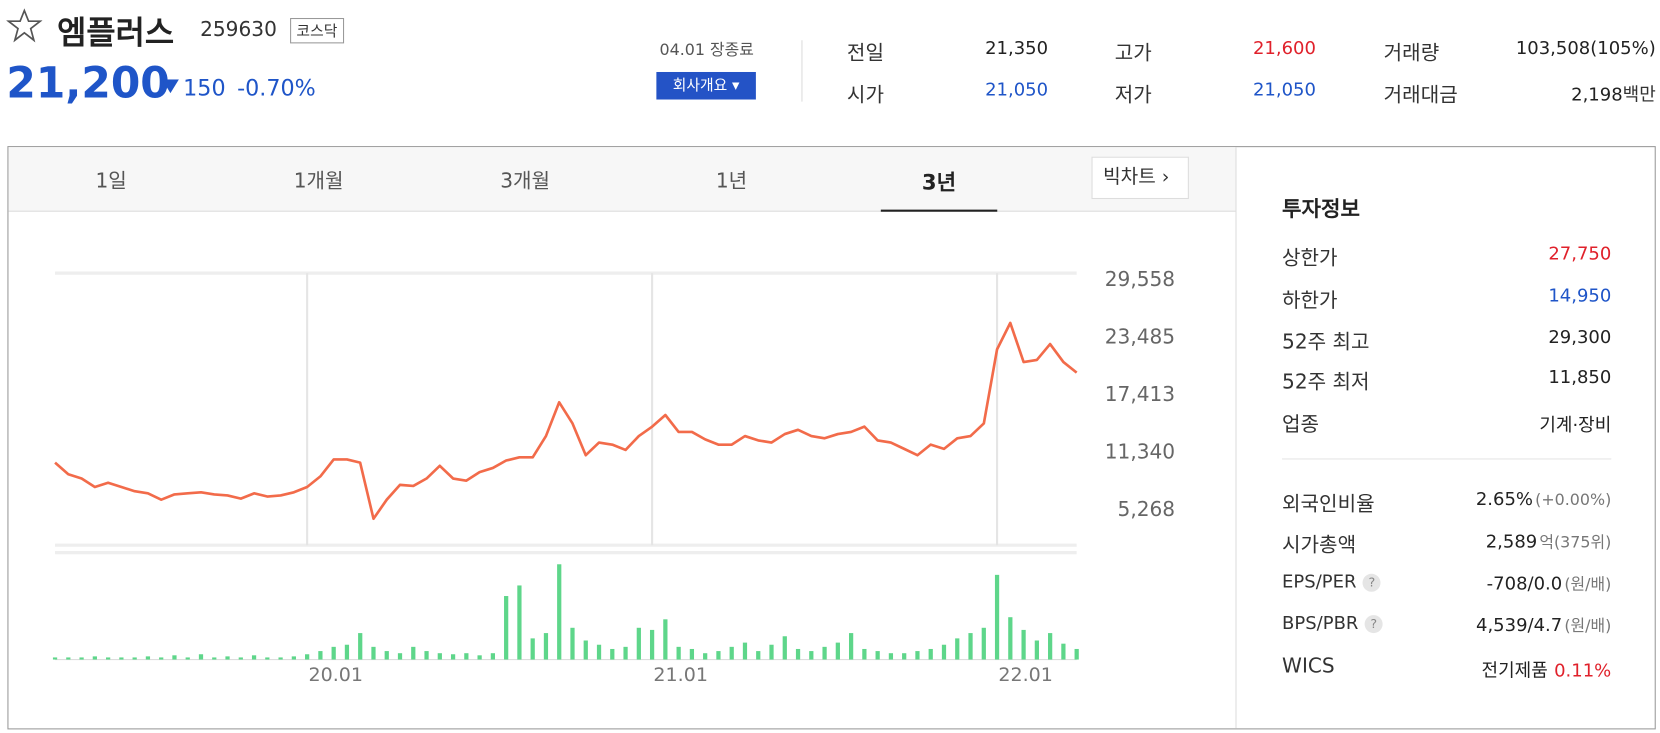 The width and height of the screenshot is (1660, 733). I want to click on summary-value: 21,350, so click(1017, 49).